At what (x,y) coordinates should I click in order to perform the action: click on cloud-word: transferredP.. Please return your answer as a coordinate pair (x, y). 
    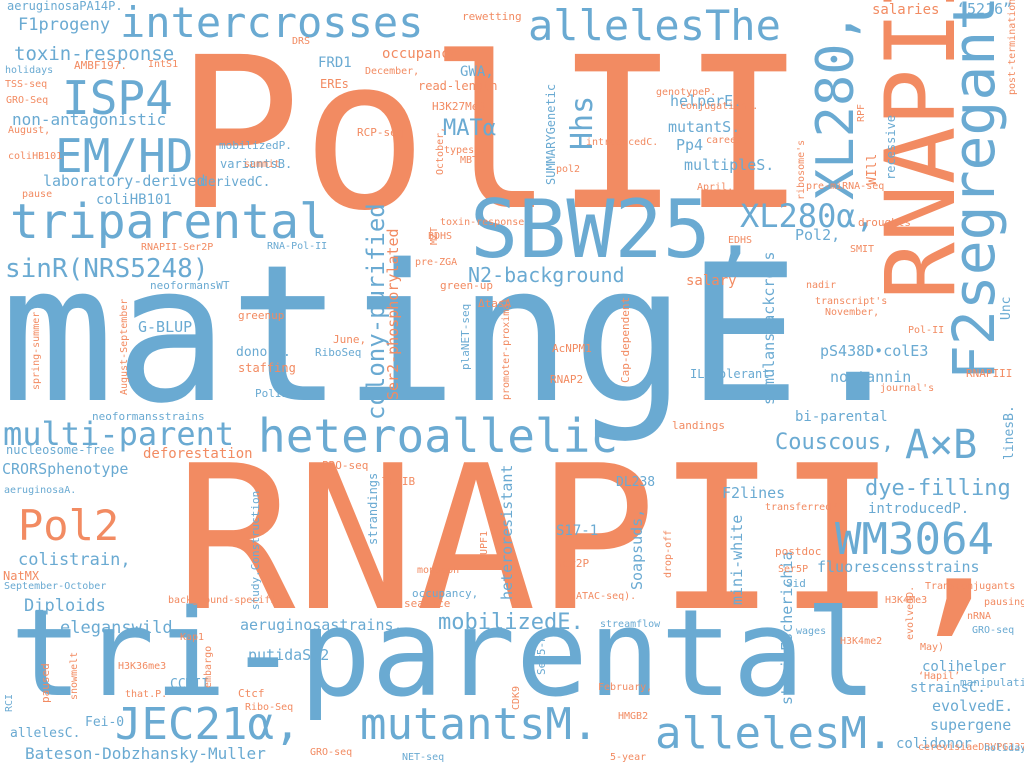
    Looking at the image, I should click on (804, 507).